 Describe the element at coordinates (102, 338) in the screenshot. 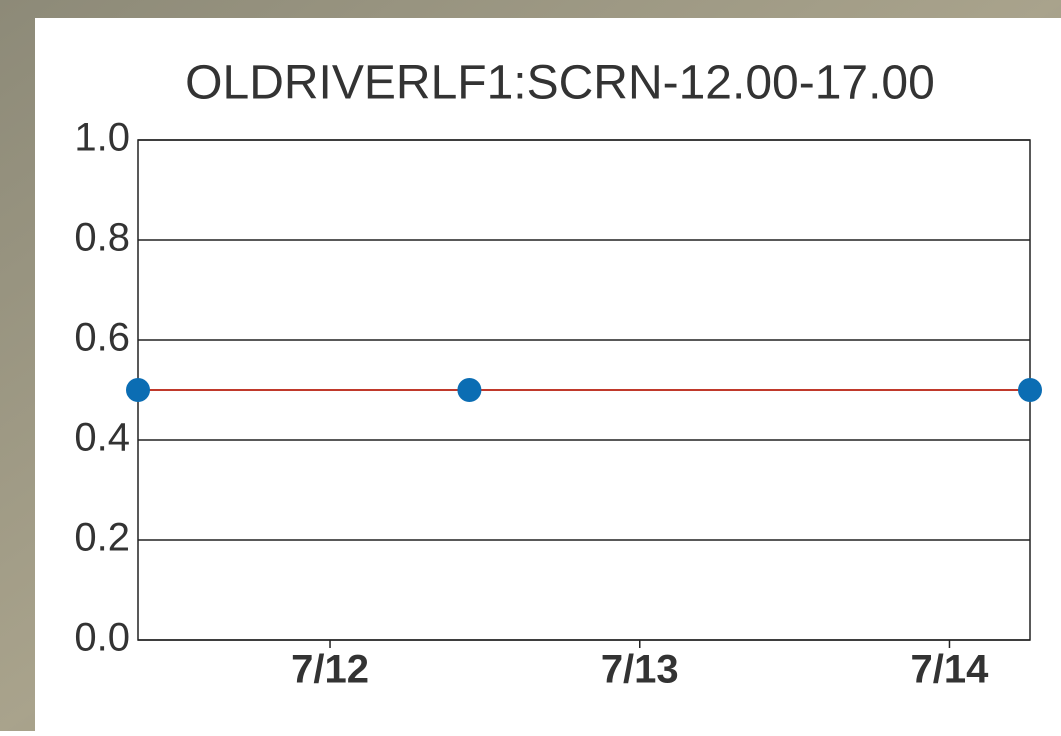

I see `y-tick-label: 0.6` at that location.